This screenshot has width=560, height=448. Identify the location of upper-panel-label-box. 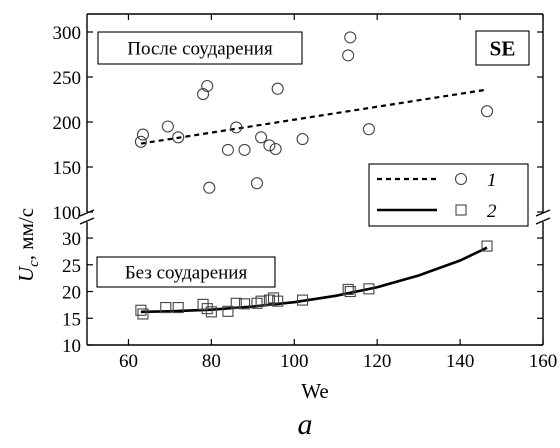
(200, 48).